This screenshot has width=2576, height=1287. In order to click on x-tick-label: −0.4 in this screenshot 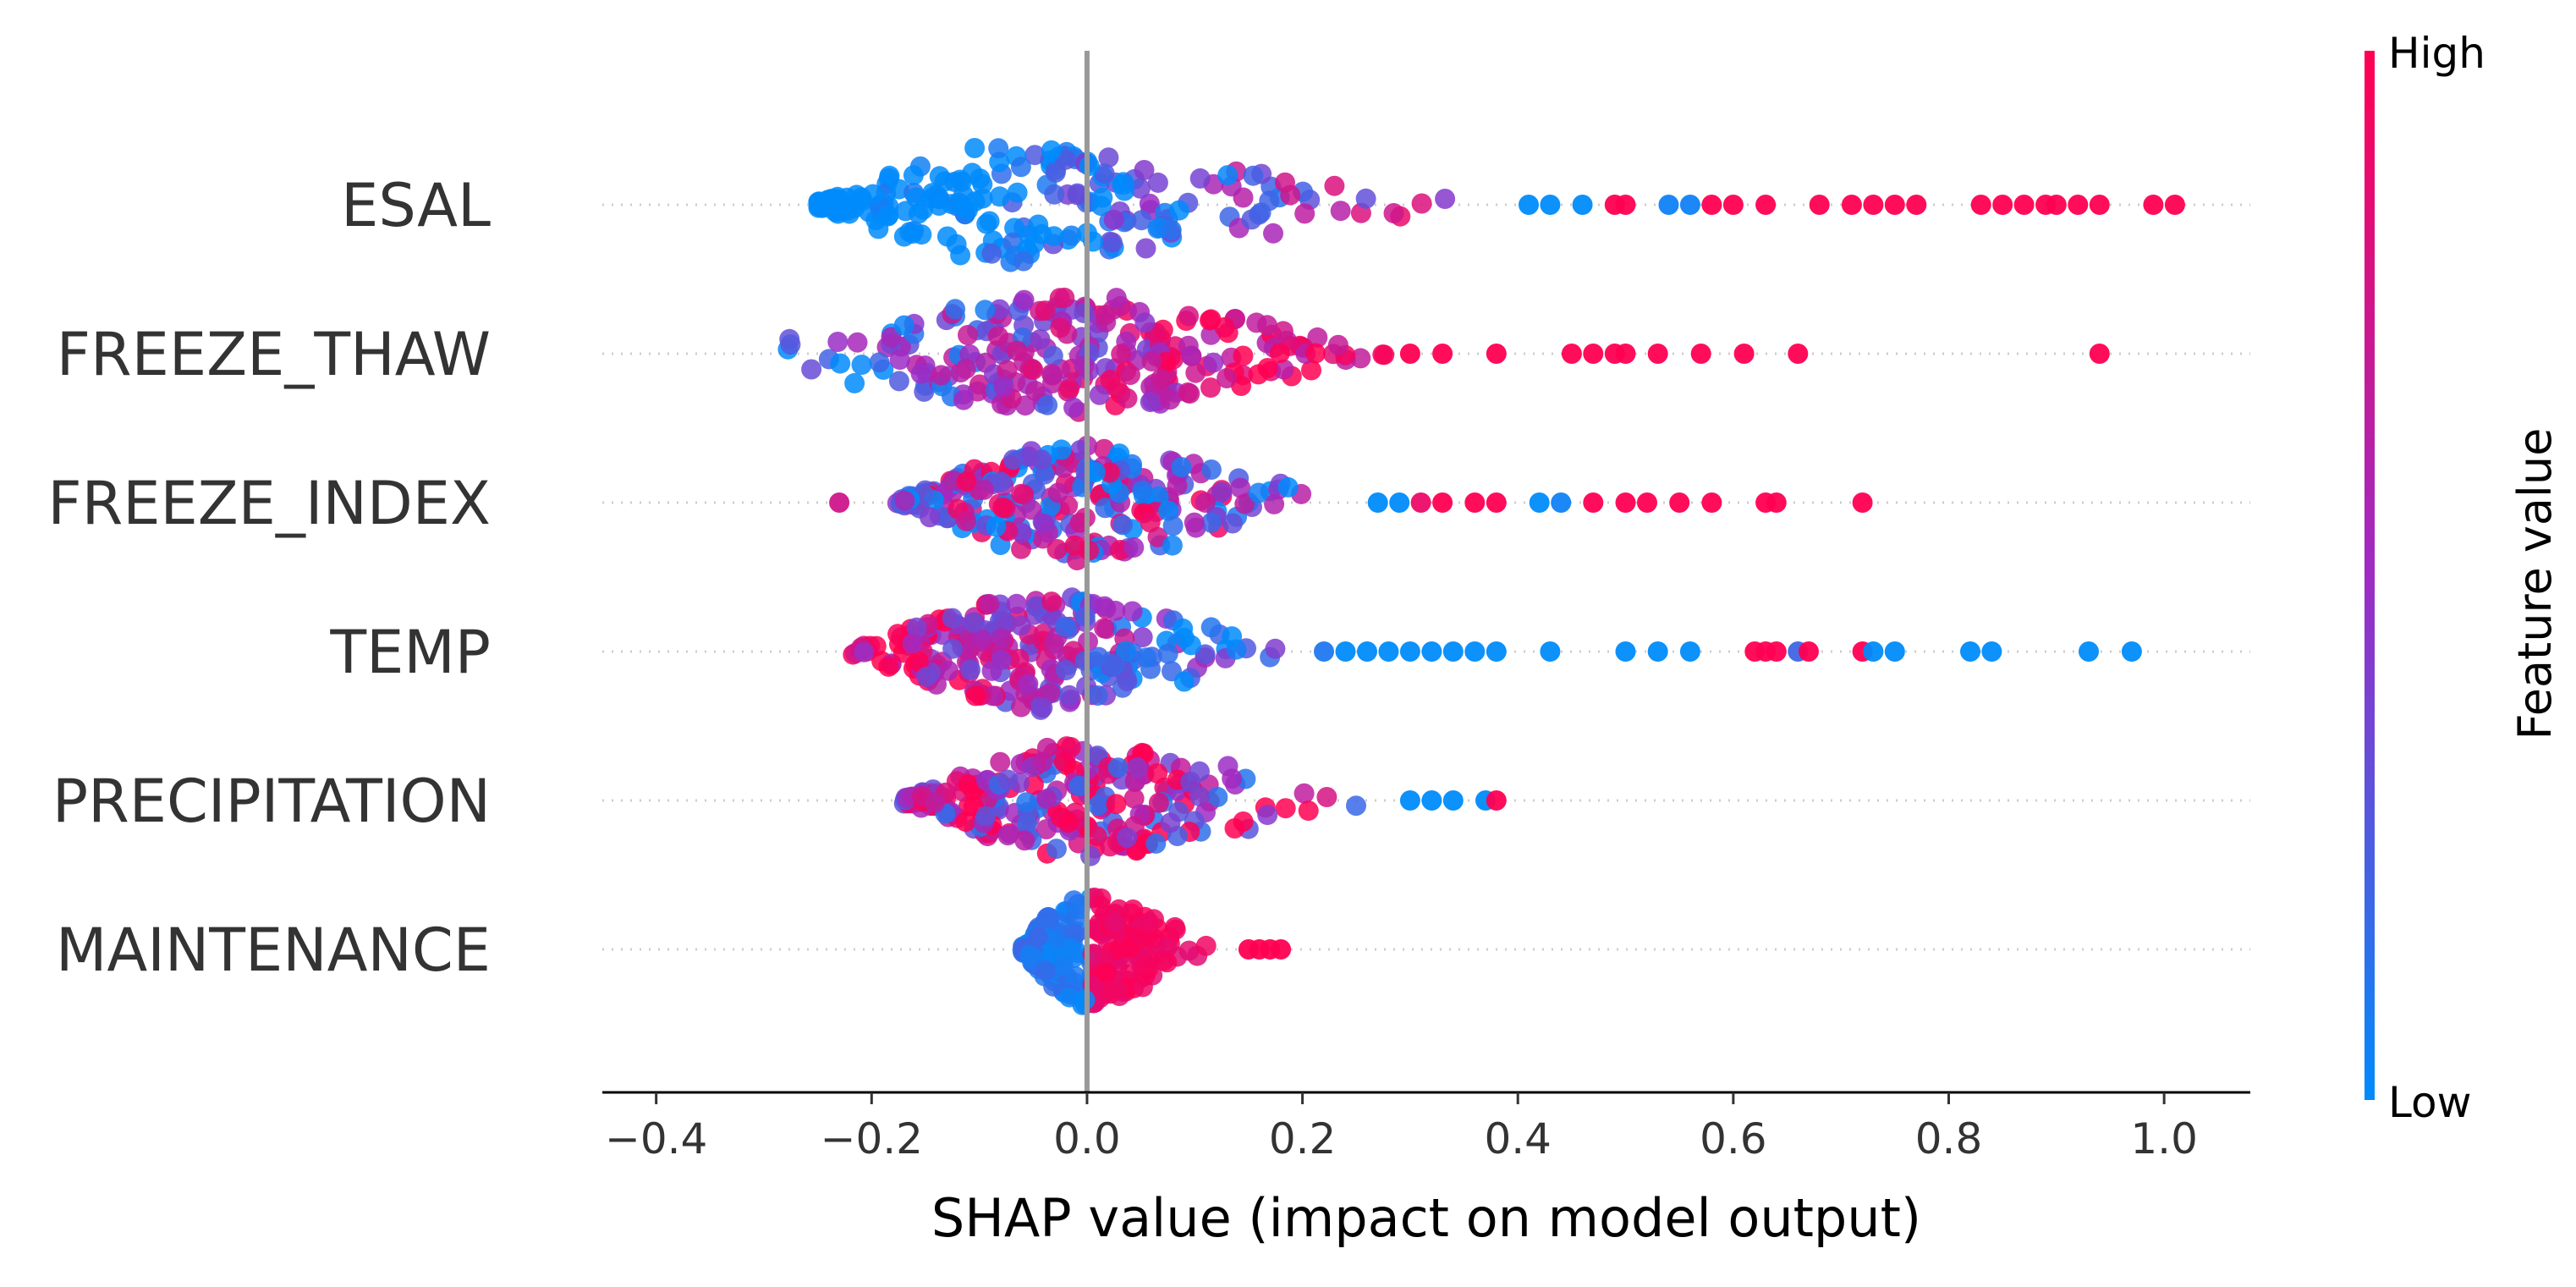, I will do `click(656, 1138)`.